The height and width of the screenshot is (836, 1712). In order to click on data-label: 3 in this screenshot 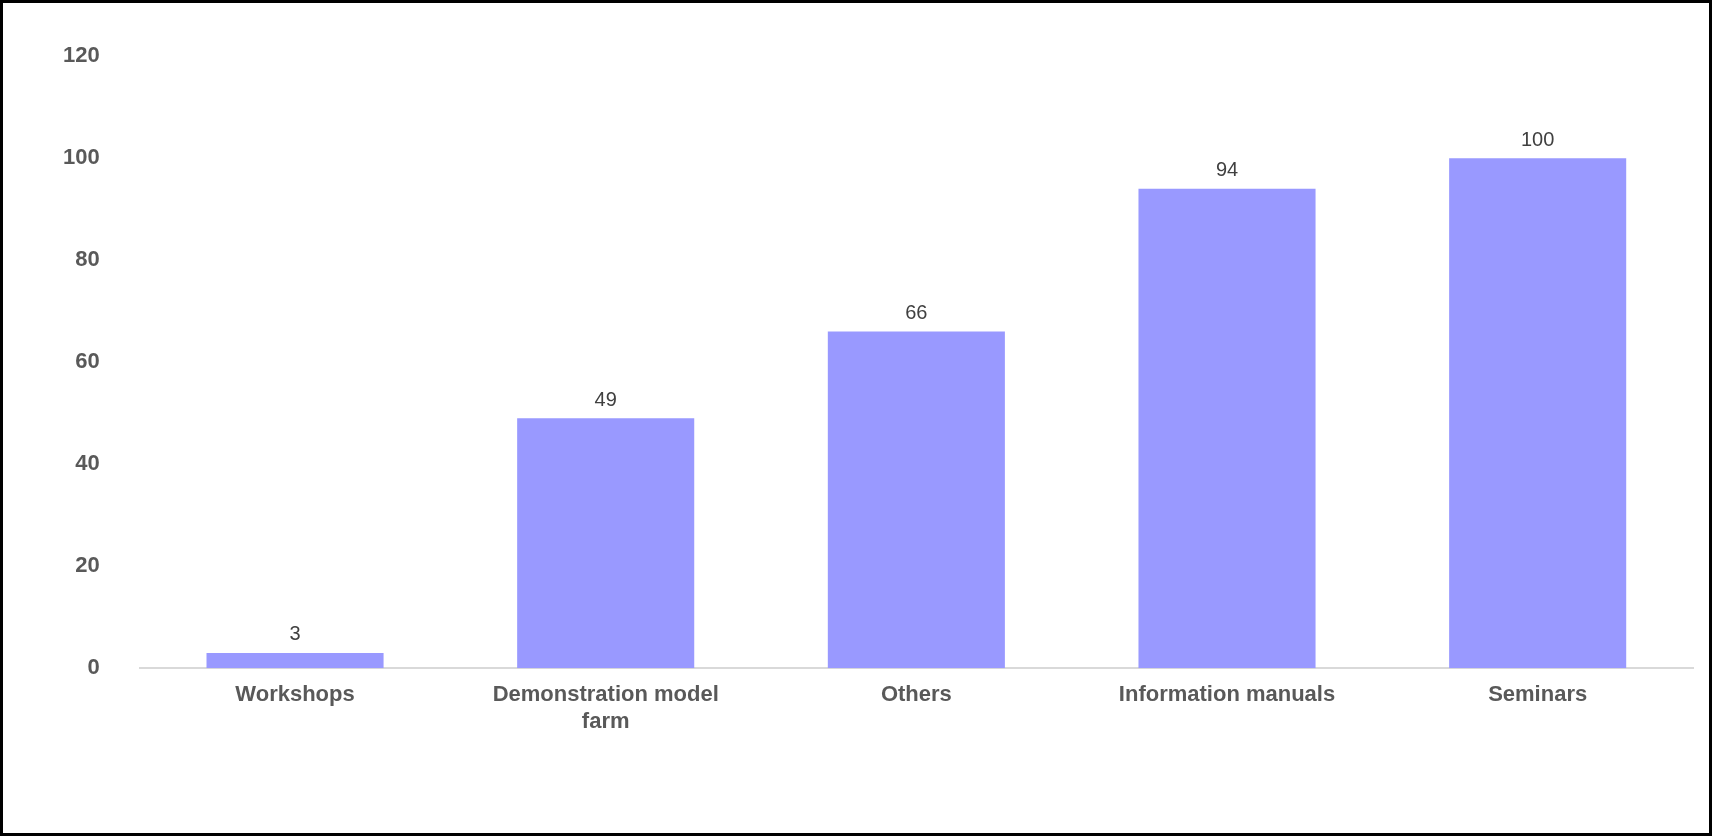, I will do `click(295, 633)`.